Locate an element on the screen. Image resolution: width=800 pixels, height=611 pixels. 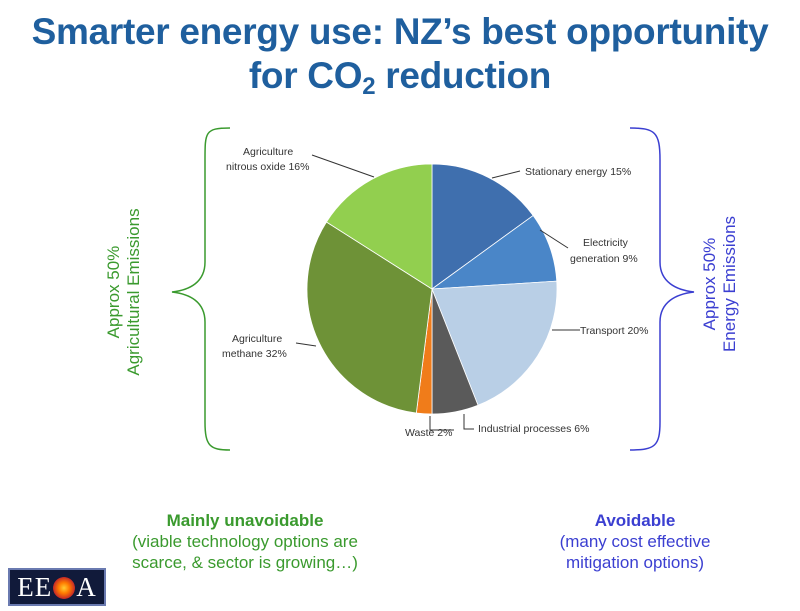
label-waste: Waste 2% is located at coordinates (428, 433).